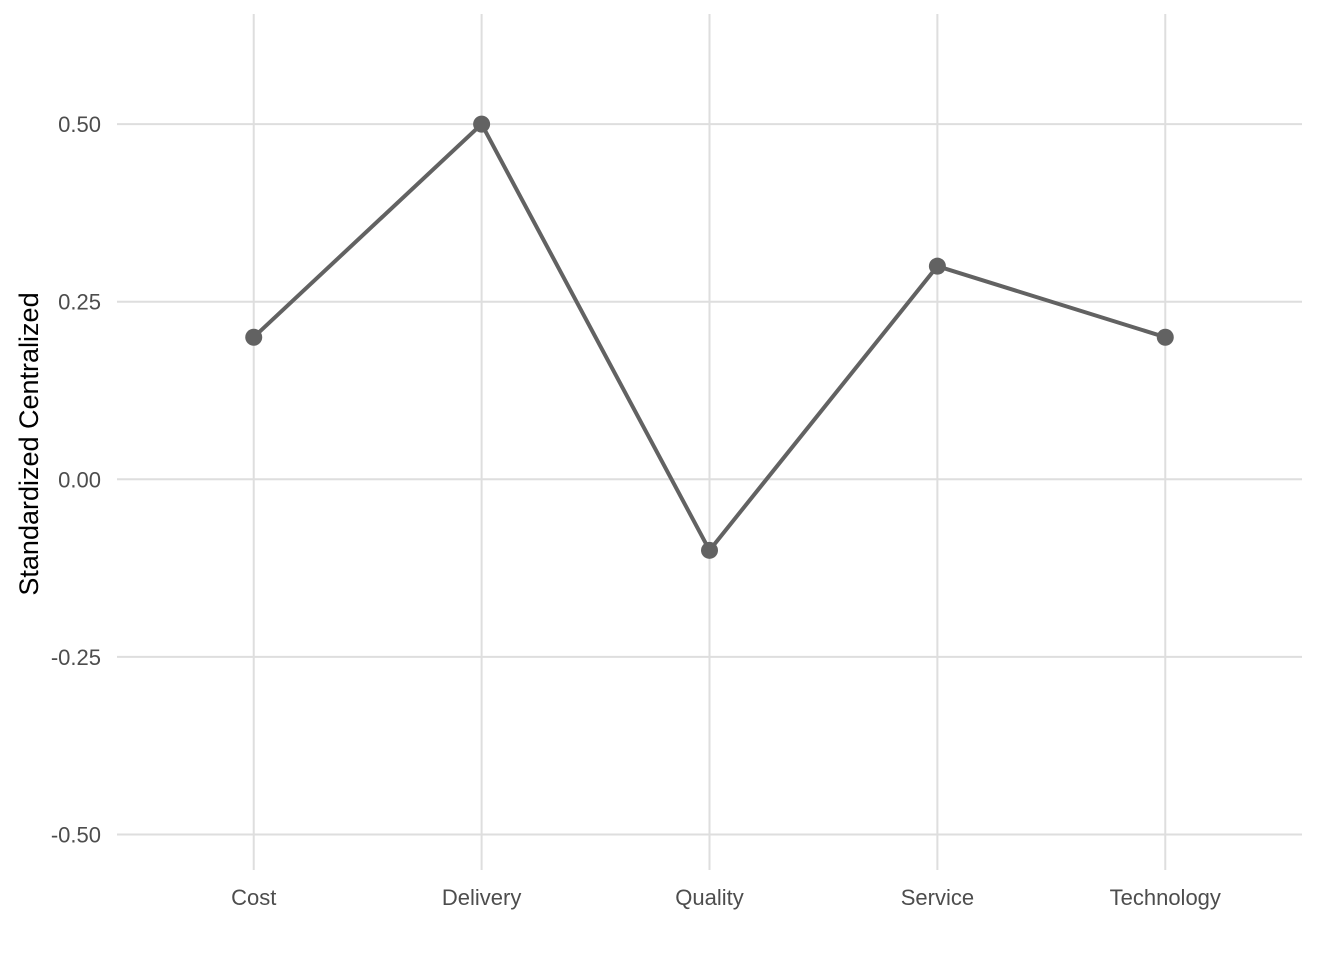  What do you see at coordinates (79, 124) in the screenshot?
I see `y-tick-label: 0.50` at bounding box center [79, 124].